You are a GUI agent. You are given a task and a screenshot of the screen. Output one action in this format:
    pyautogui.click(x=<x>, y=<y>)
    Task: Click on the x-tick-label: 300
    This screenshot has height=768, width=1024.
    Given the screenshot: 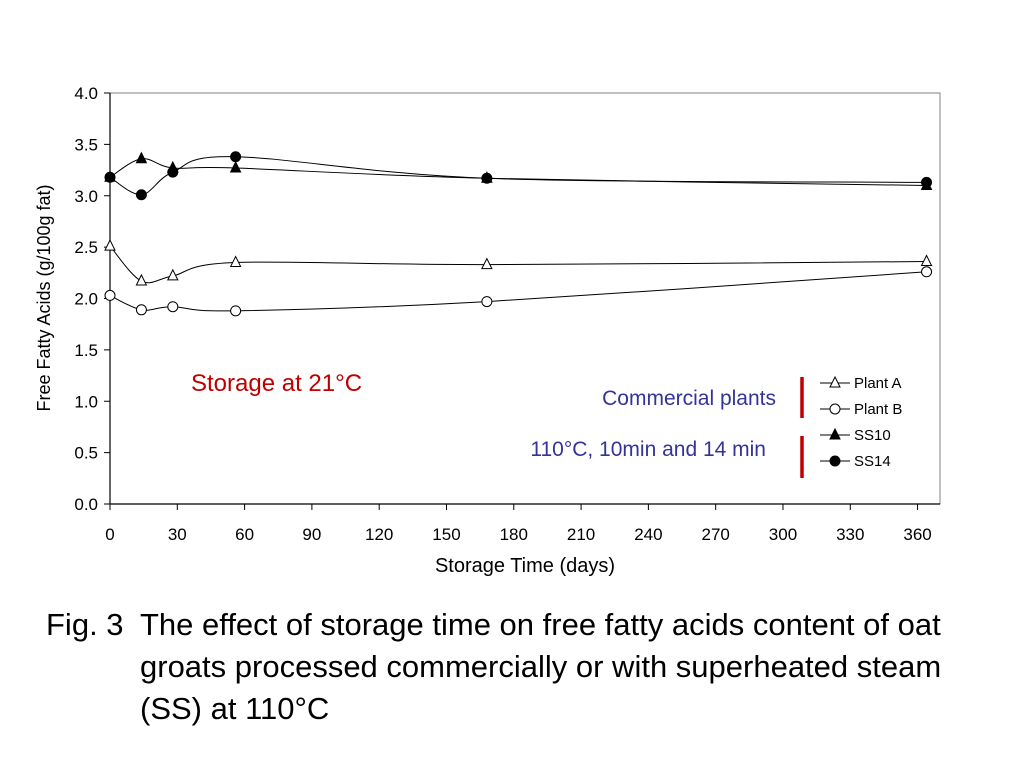 What is the action you would take?
    pyautogui.click(x=783, y=534)
    